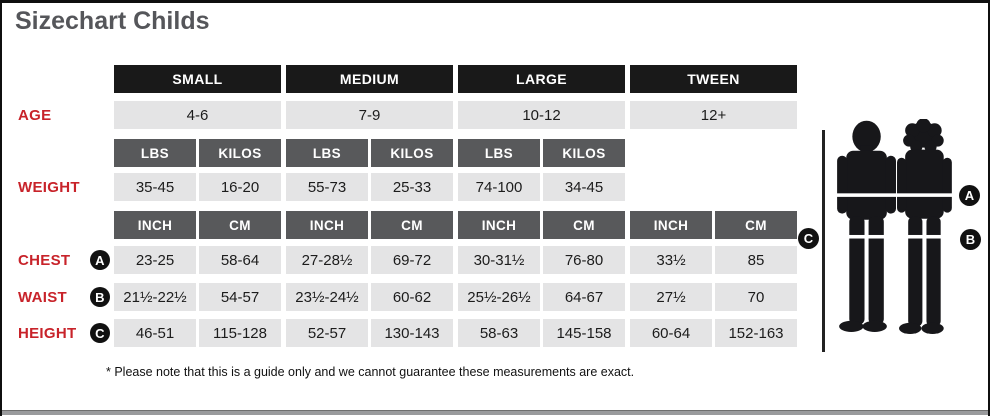 This screenshot has height=416, width=990. Describe the element at coordinates (44, 260) in the screenshot. I see `chest-label-text: CHEST` at that location.